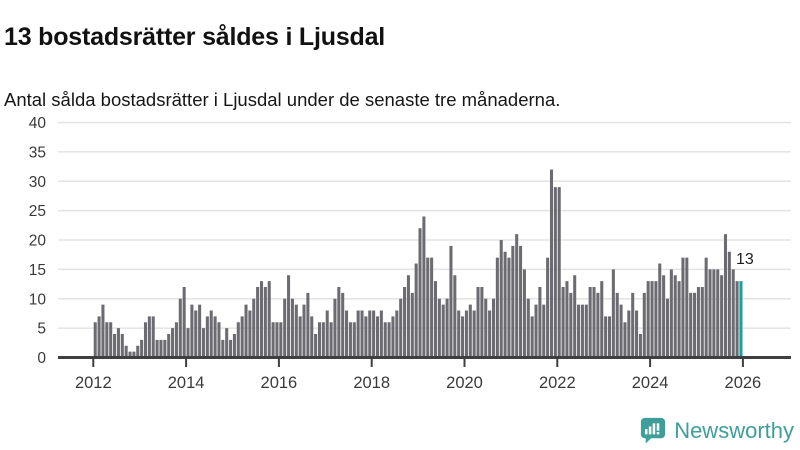 The height and width of the screenshot is (450, 800). Describe the element at coordinates (557, 383) in the screenshot. I see `x-tick-label: 2022` at that location.